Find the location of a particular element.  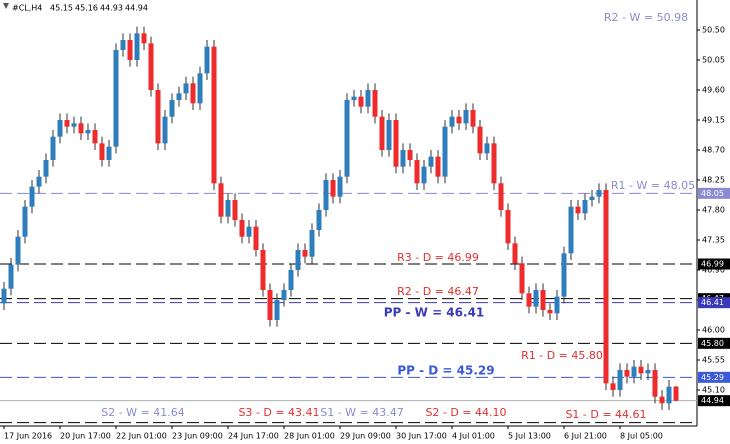

level-label: S1 - D = 44.61 is located at coordinates (605, 414).